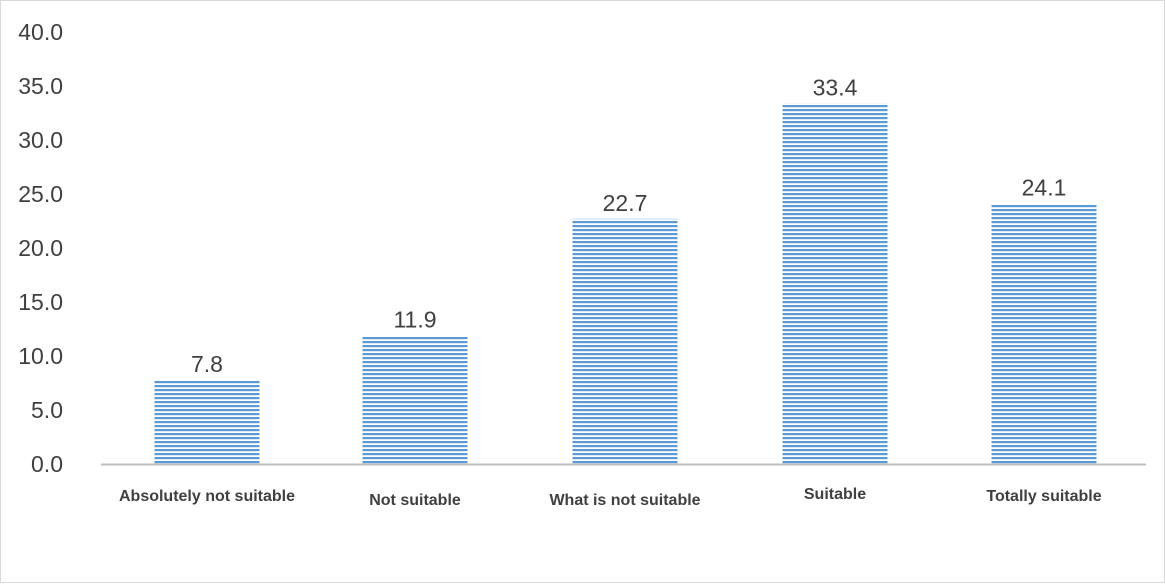 The width and height of the screenshot is (1165, 584). I want to click on y-tick-label: 25.0, so click(40, 194).